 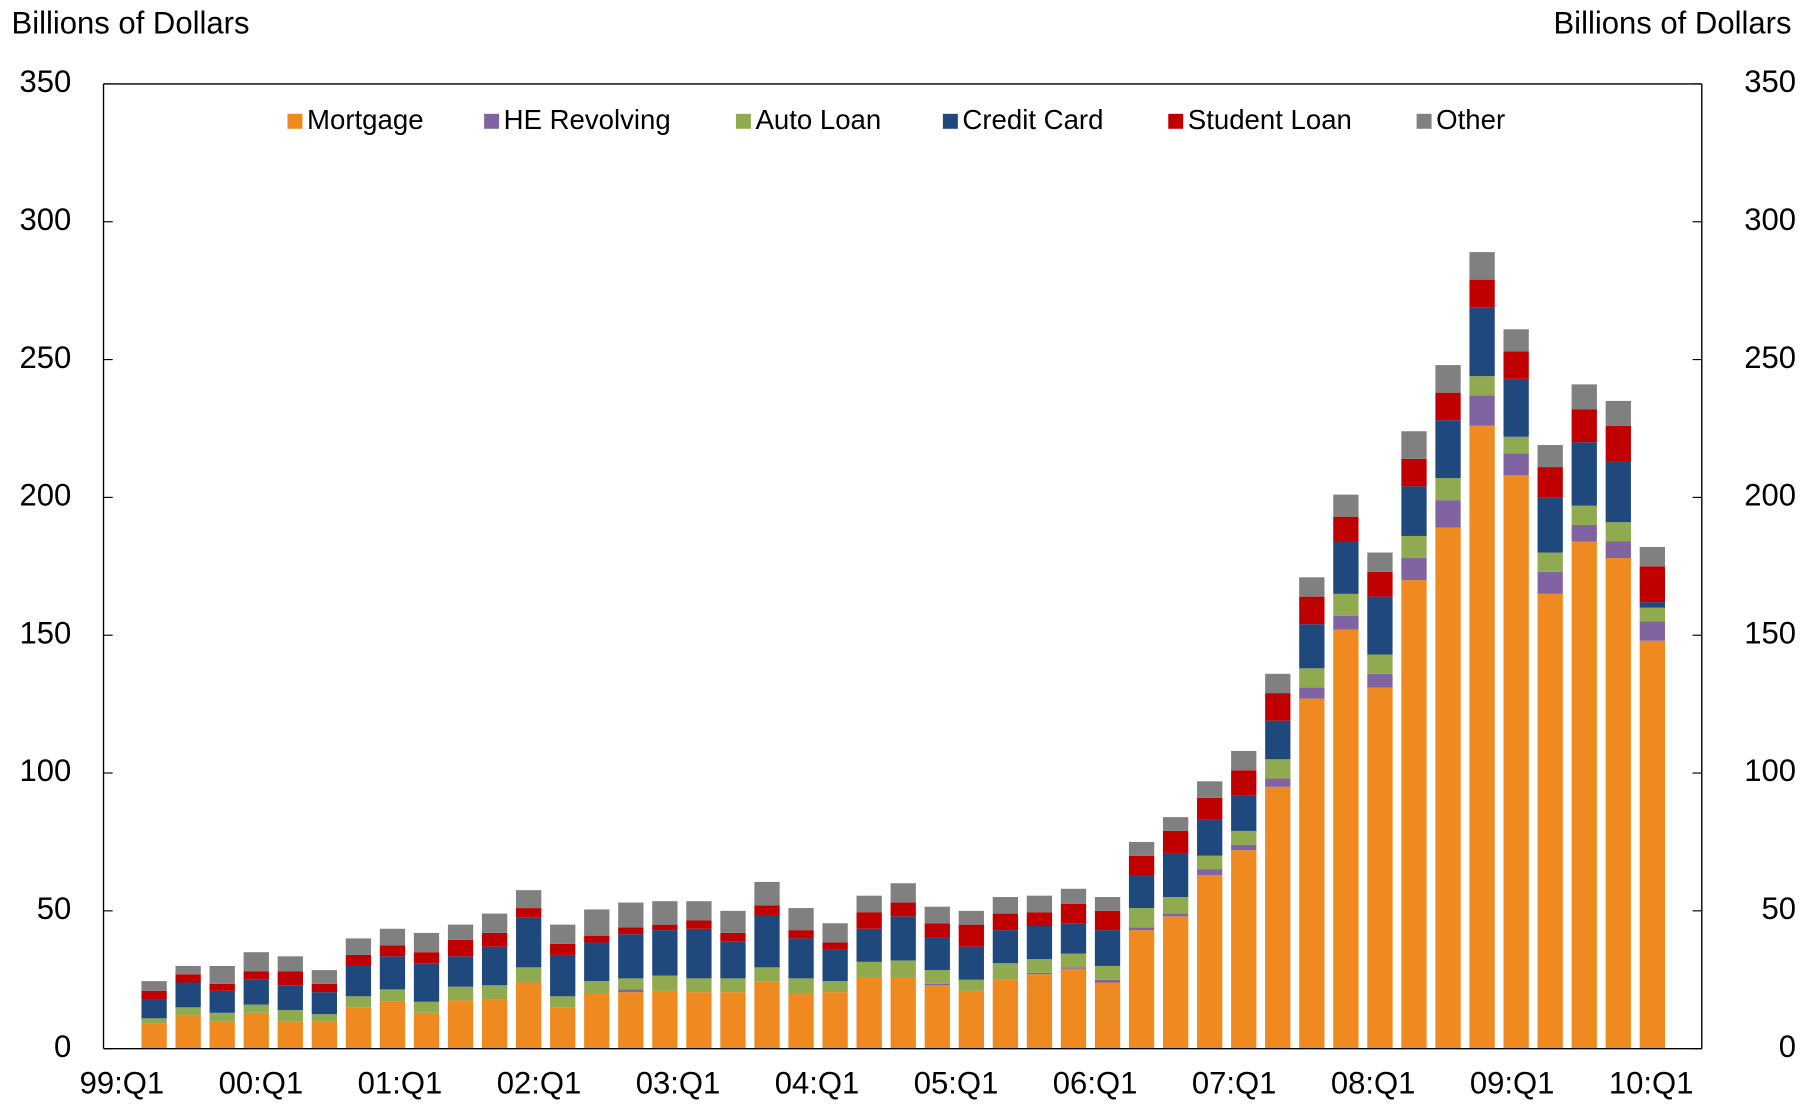 What do you see at coordinates (1234, 1083) in the screenshot?
I see `x-tick-label: 07:Q1` at bounding box center [1234, 1083].